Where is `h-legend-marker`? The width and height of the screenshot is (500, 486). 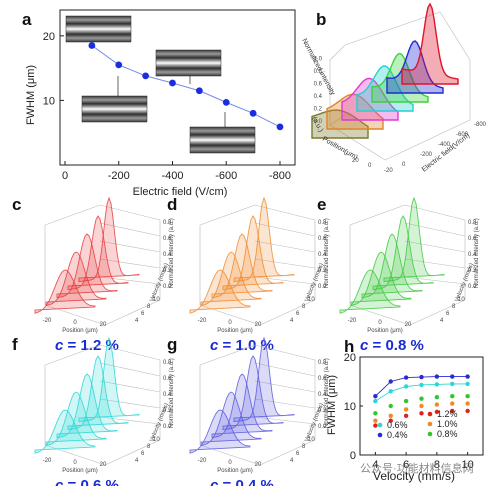
h-legend-marker is located at coordinates (430, 424).